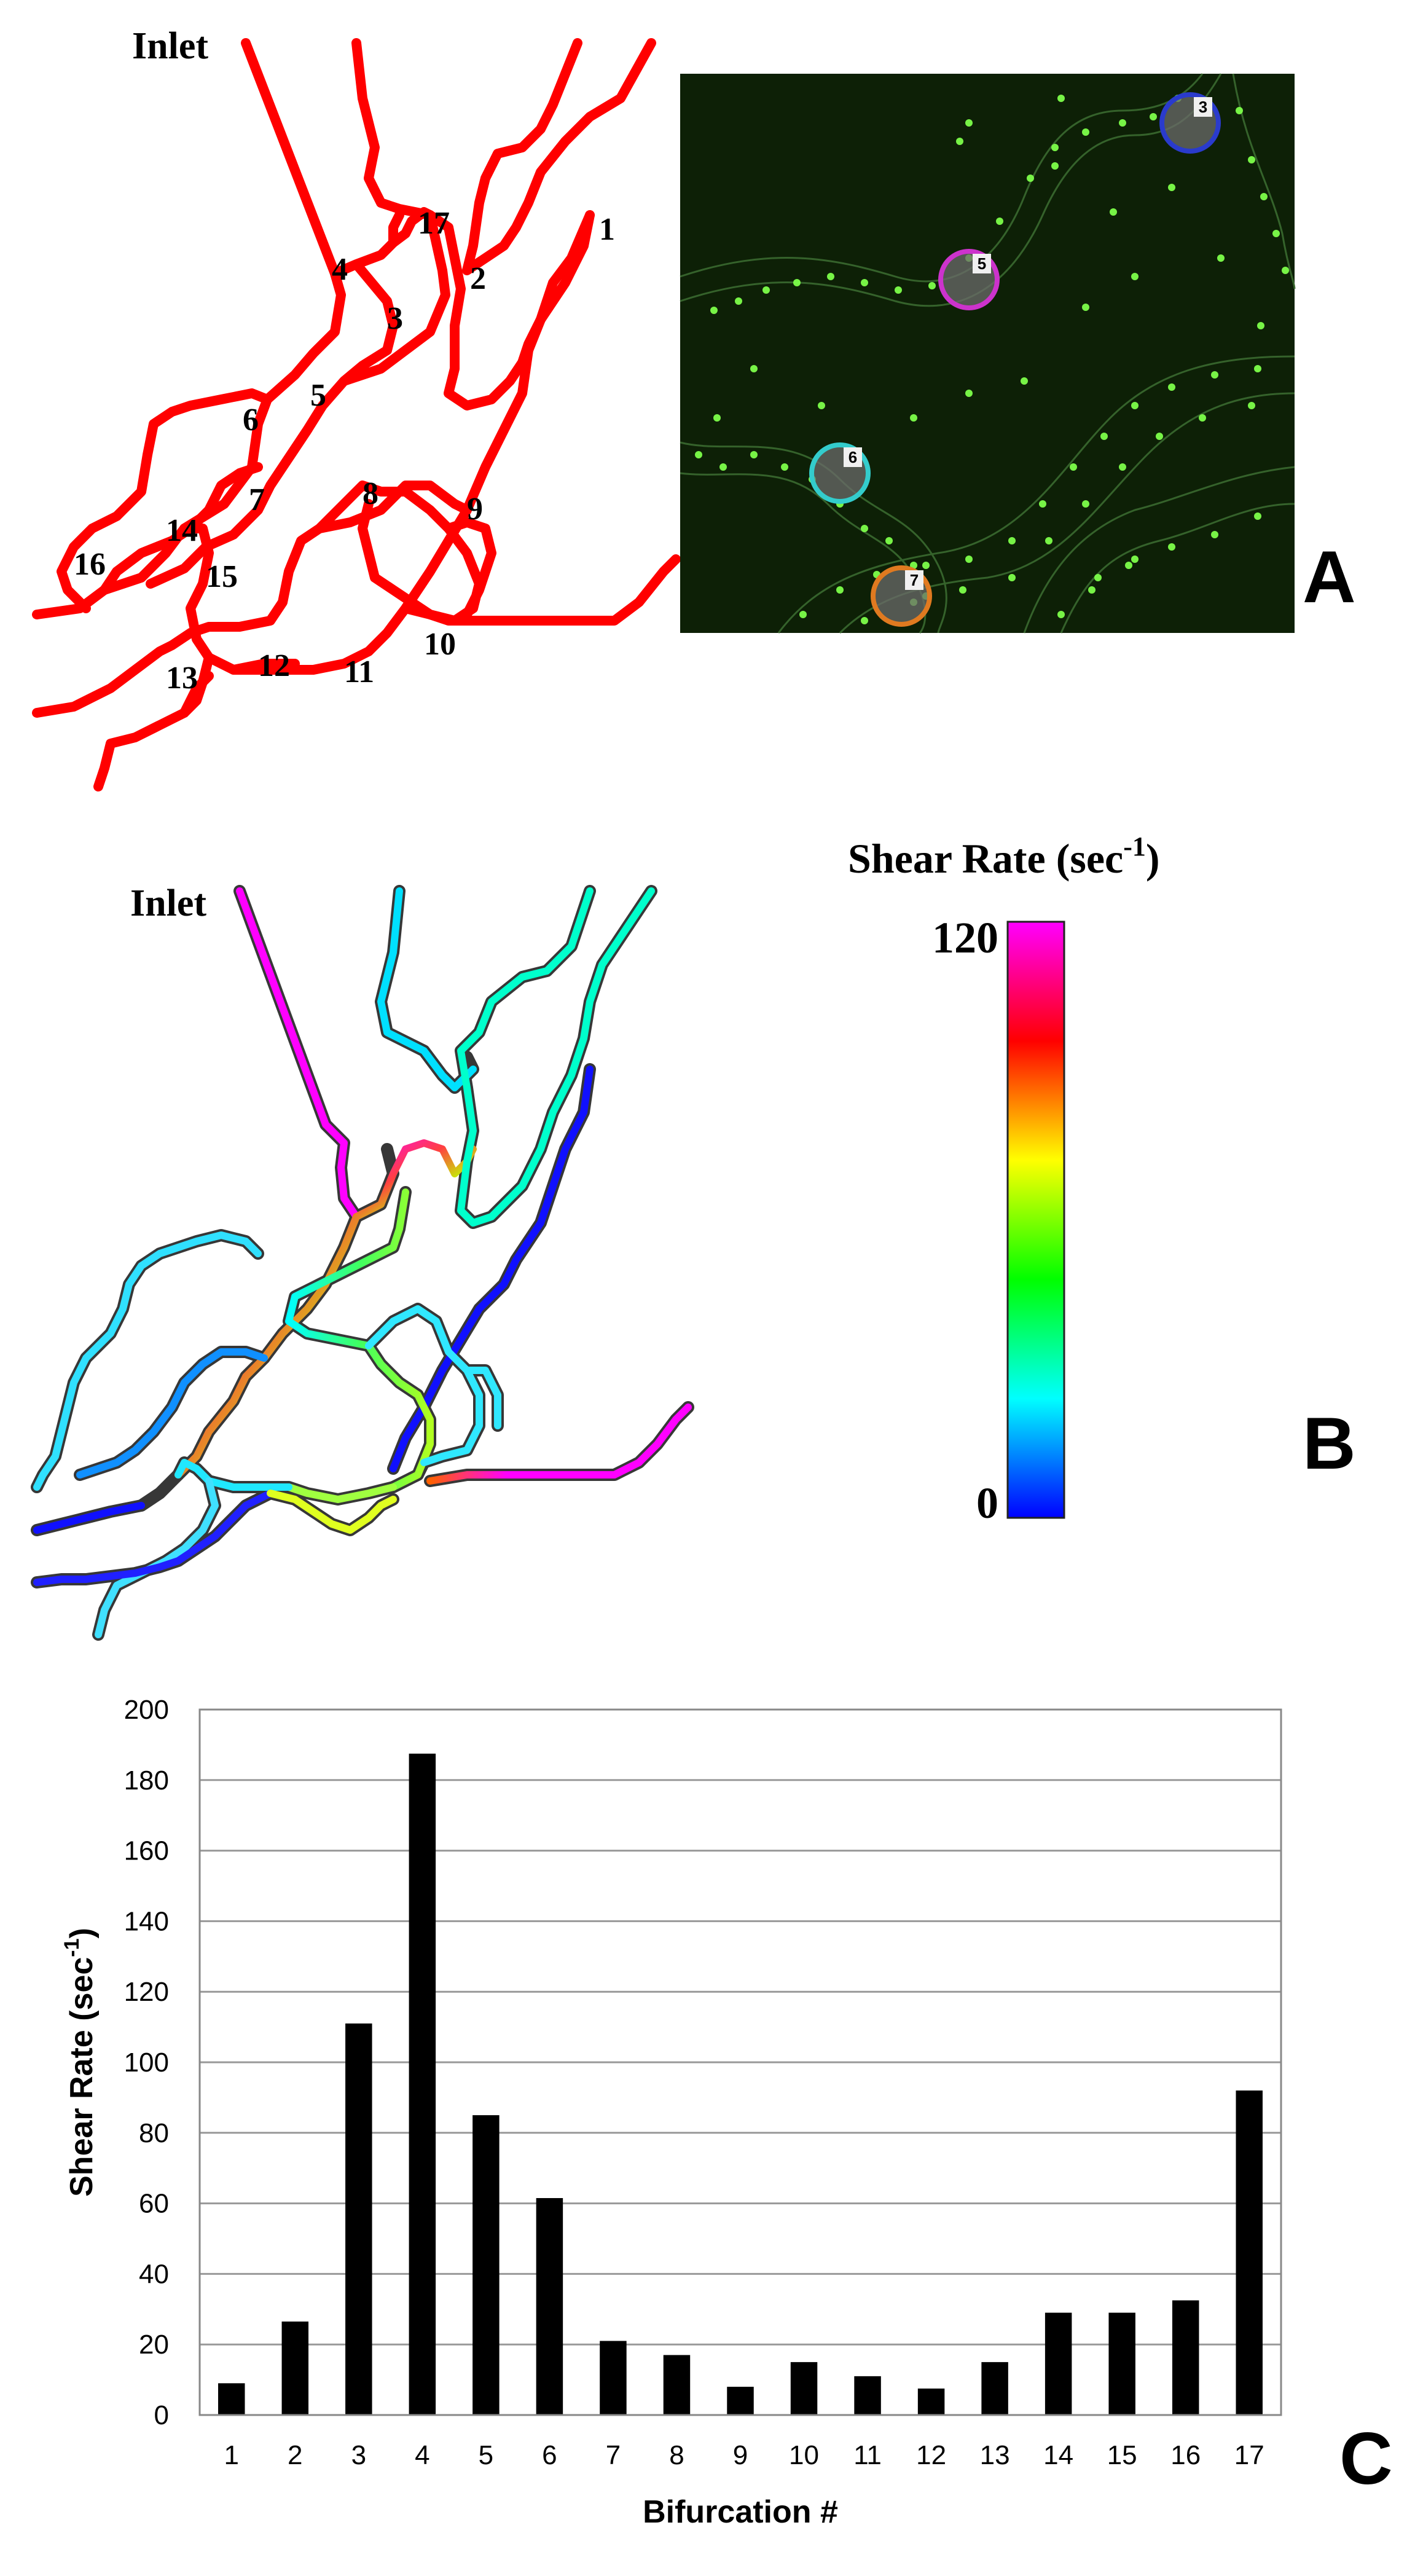 This screenshot has height=2576, width=1415. I want to click on y-tick-label-180: 180, so click(146, 1780).